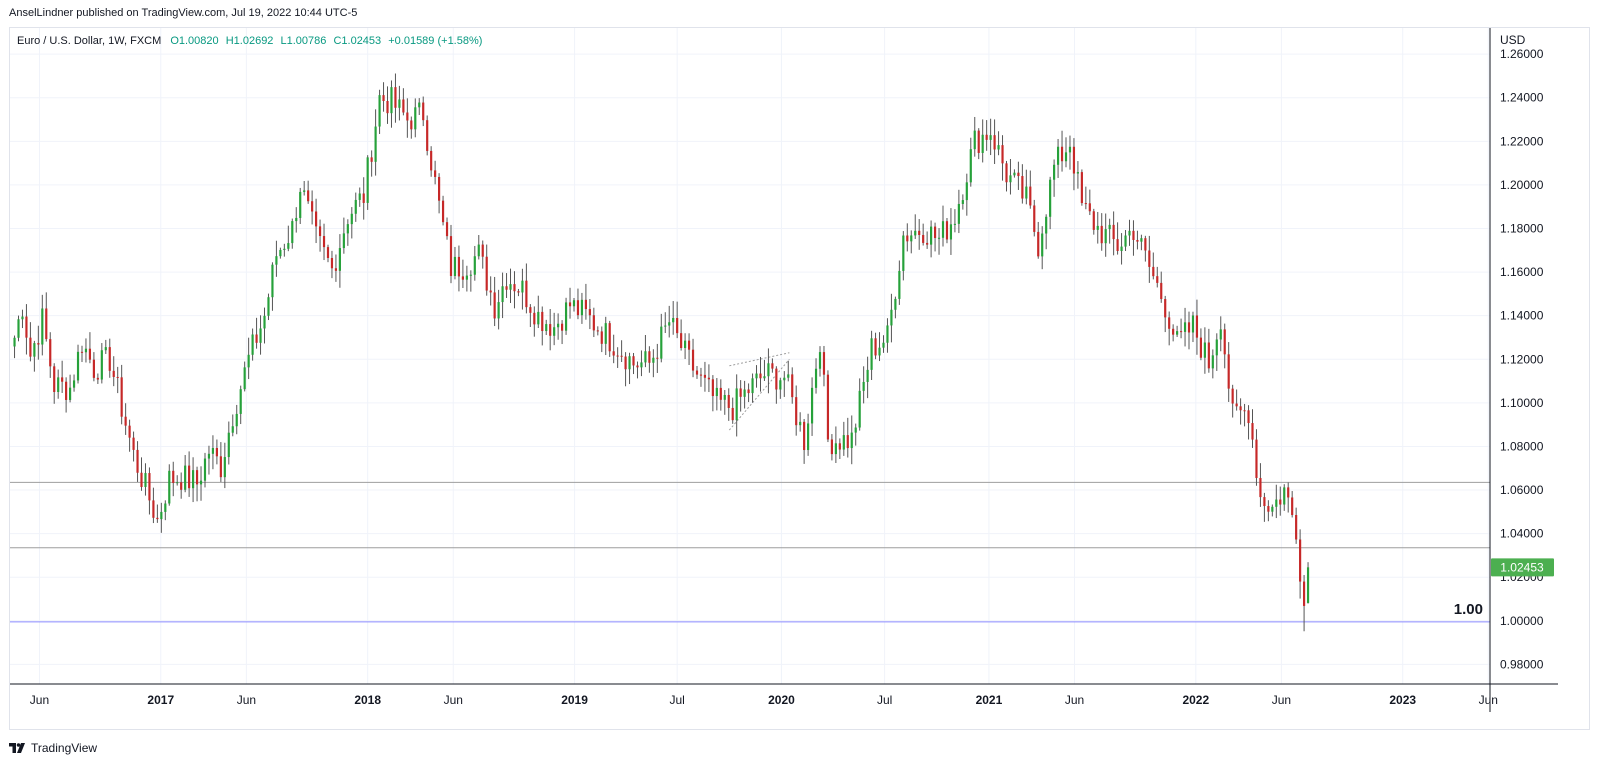 This screenshot has width=1600, height=763. Describe the element at coordinates (1522, 664) in the screenshot. I see `y-tick-label: 0.98000` at that location.